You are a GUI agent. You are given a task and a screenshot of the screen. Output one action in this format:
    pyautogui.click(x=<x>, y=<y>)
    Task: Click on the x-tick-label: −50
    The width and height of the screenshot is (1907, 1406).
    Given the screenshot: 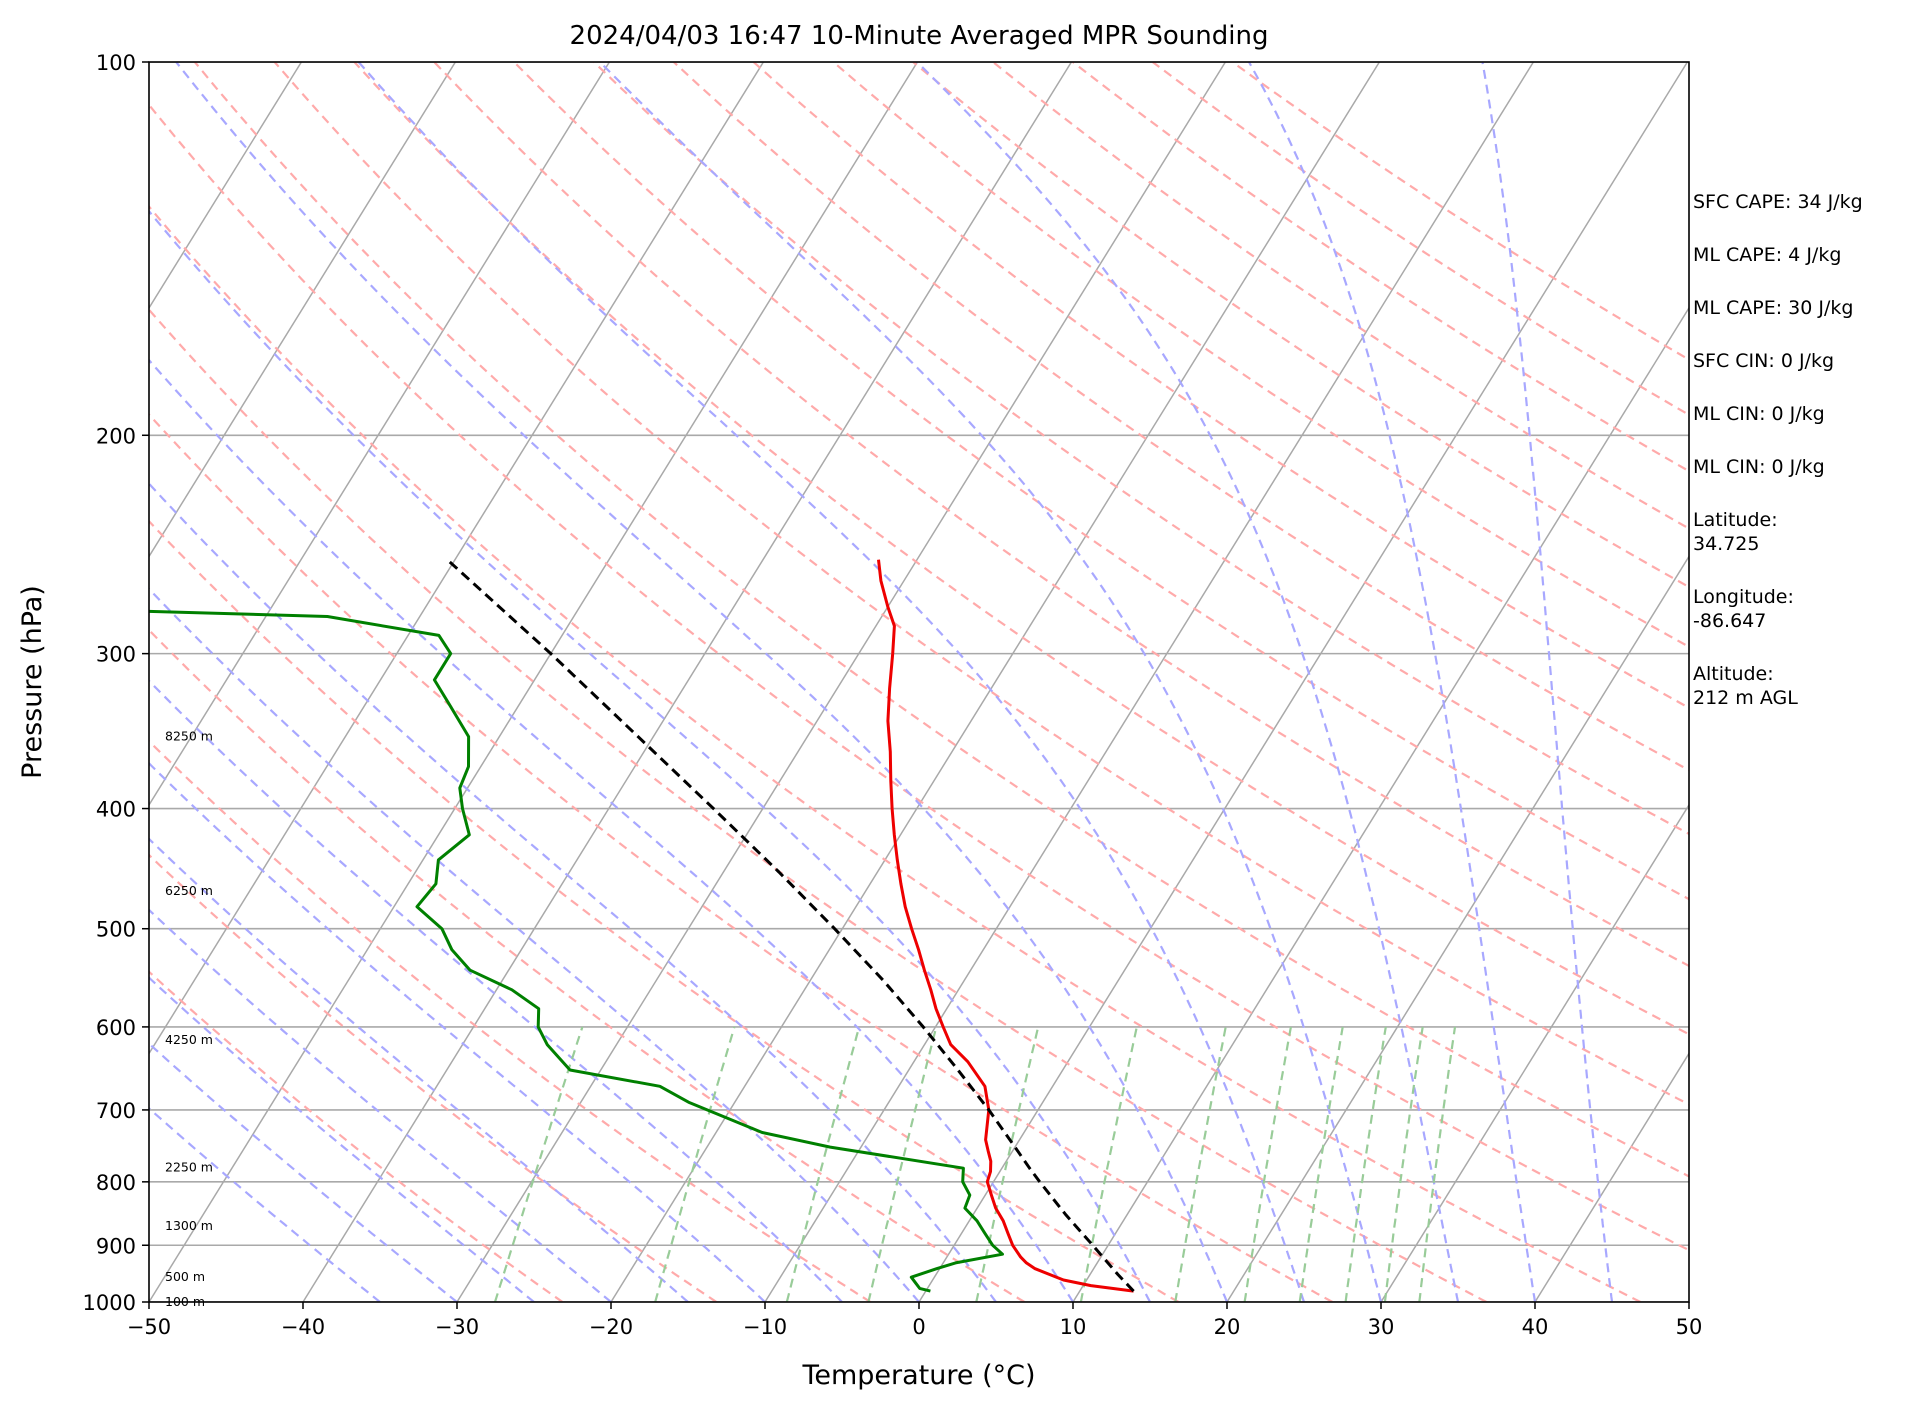 What is the action you would take?
    pyautogui.click(x=149, y=1327)
    